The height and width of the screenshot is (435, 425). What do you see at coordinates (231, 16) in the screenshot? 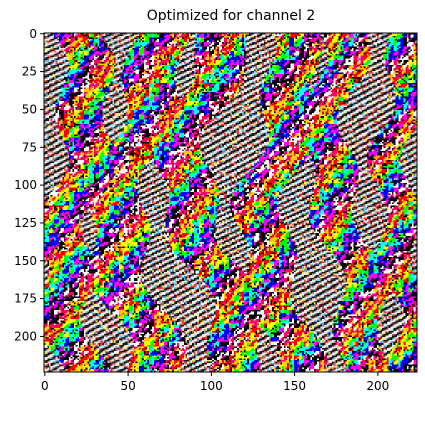
I see `plot-title: Optimized for channel 2` at bounding box center [231, 16].